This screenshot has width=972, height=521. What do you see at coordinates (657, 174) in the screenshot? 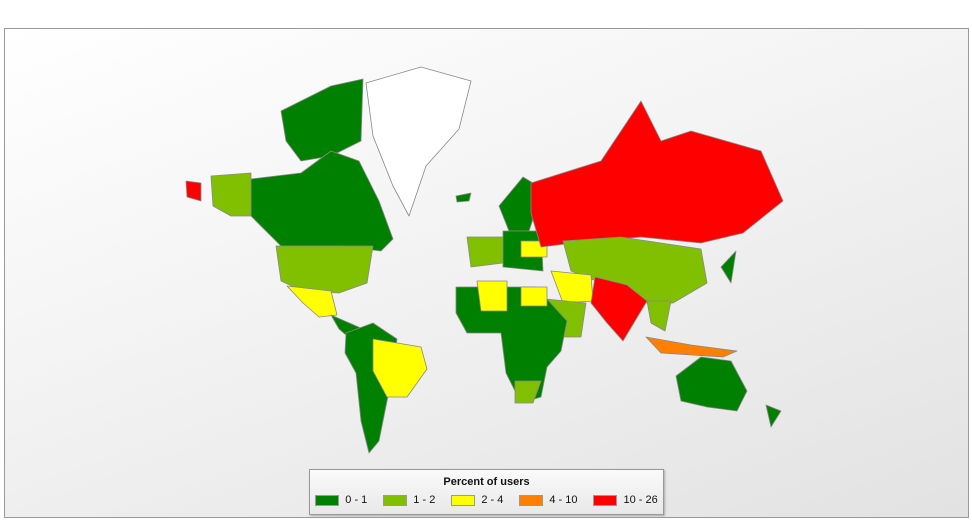
I see `region-russia` at bounding box center [657, 174].